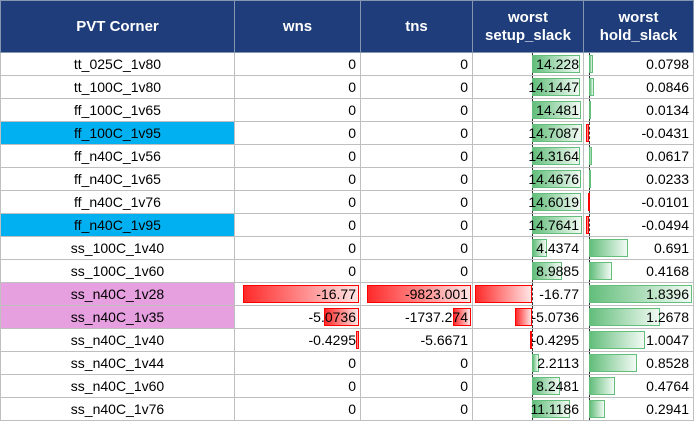 This screenshot has width=695, height=437. Describe the element at coordinates (117, 202) in the screenshot. I see `cell-pvt-corner: ff_n40C_1v76` at that location.